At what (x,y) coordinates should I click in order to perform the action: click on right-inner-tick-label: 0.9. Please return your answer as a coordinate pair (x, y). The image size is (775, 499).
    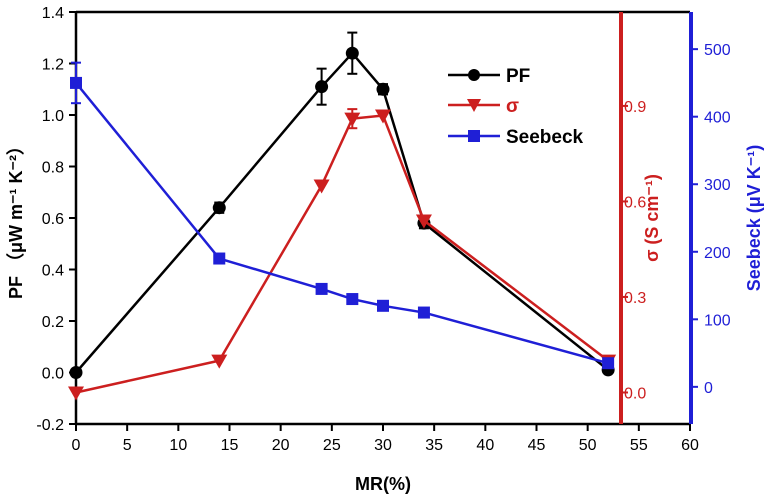
    Looking at the image, I should click on (635, 107).